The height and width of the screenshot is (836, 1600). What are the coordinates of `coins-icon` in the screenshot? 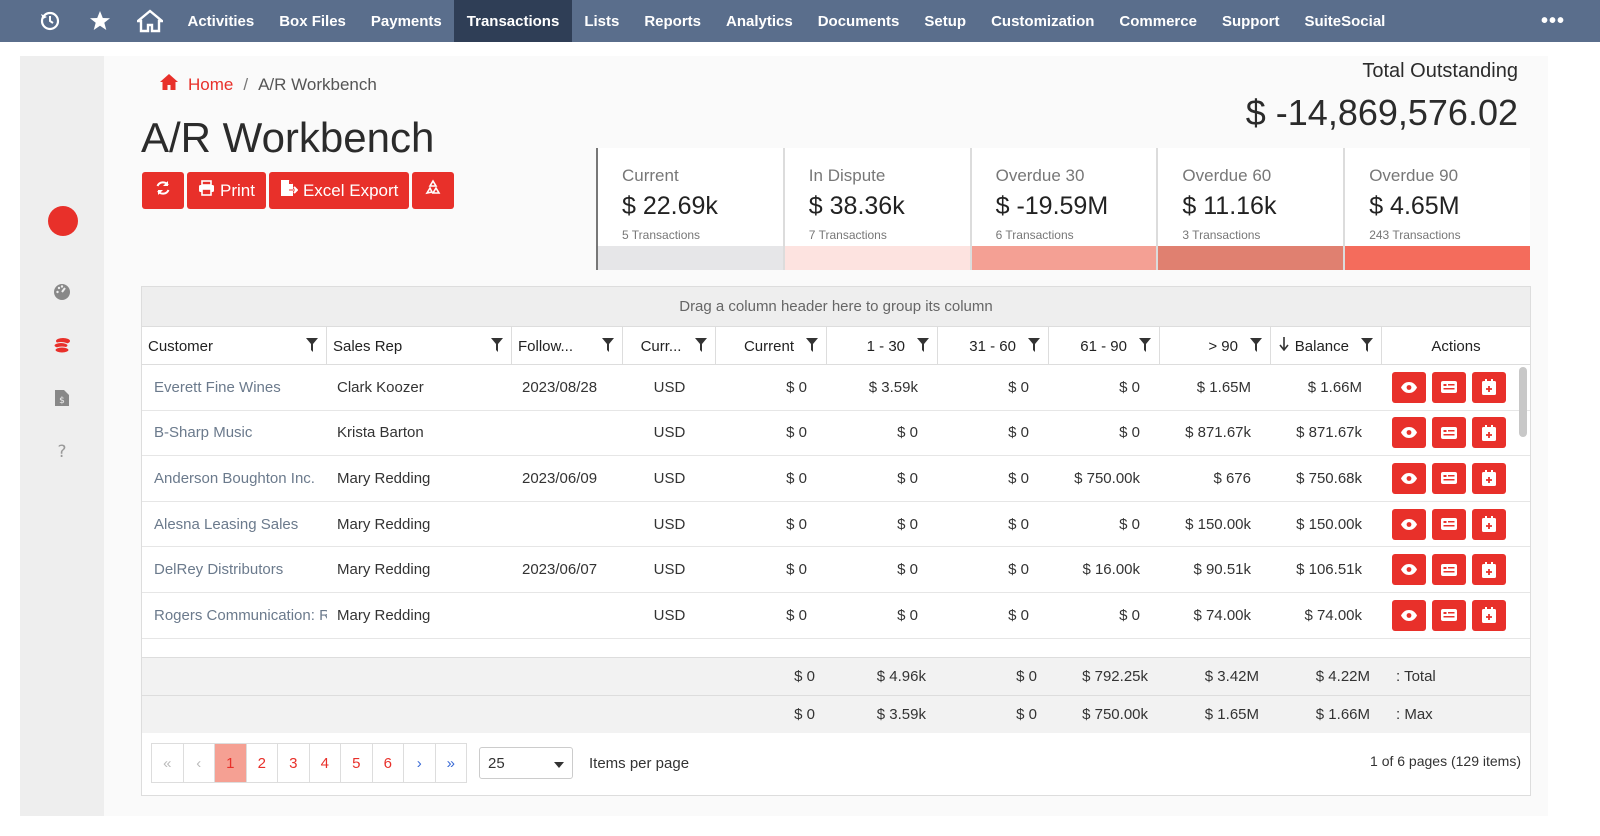 It's located at (62, 345).